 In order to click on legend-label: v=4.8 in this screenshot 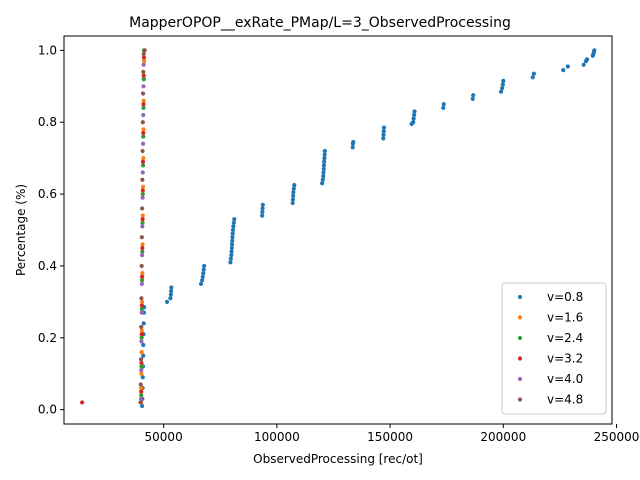, I will do `click(565, 400)`.